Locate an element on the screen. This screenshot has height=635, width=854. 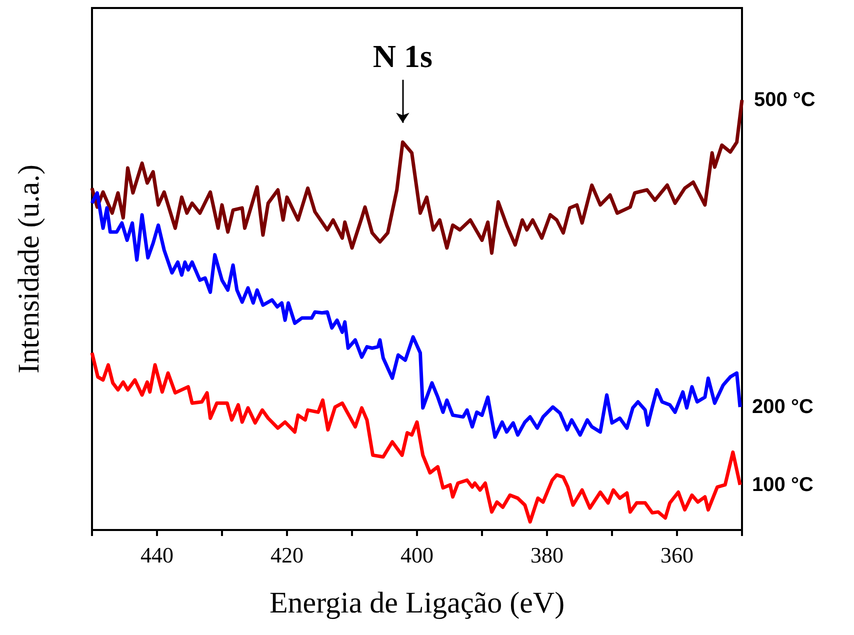
x-tick-label: 380 is located at coordinates (547, 555).